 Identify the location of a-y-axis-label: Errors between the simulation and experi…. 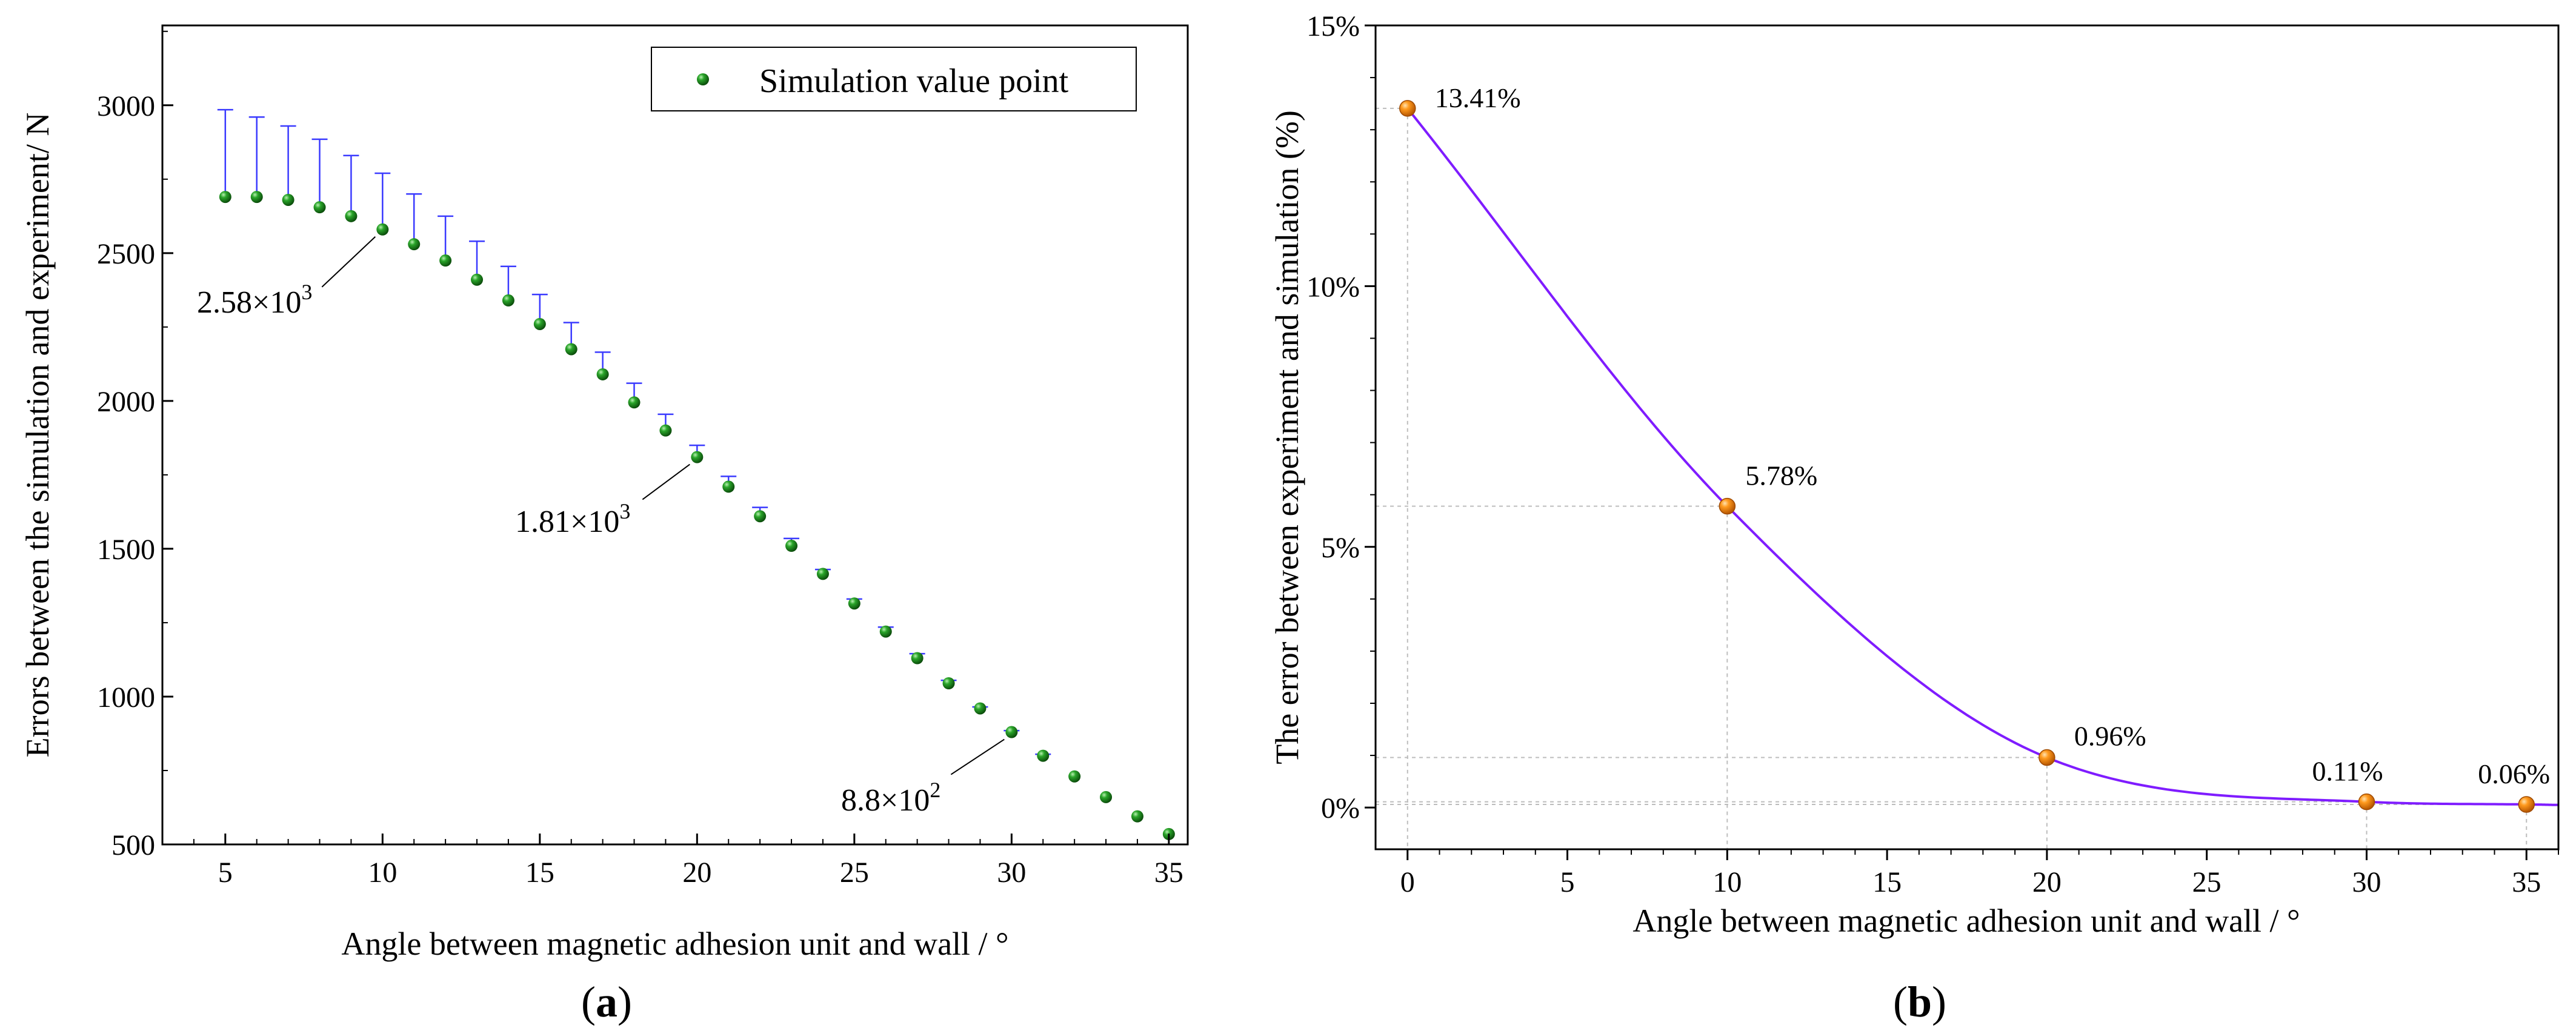
(37, 435).